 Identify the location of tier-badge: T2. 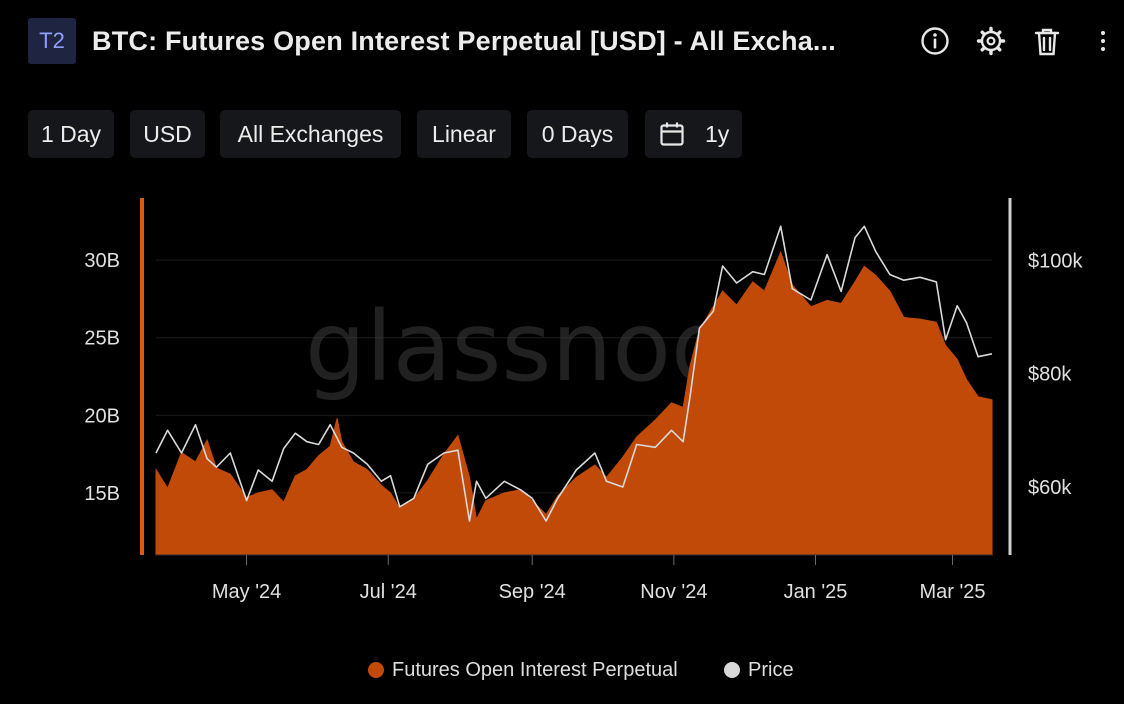
(52, 41).